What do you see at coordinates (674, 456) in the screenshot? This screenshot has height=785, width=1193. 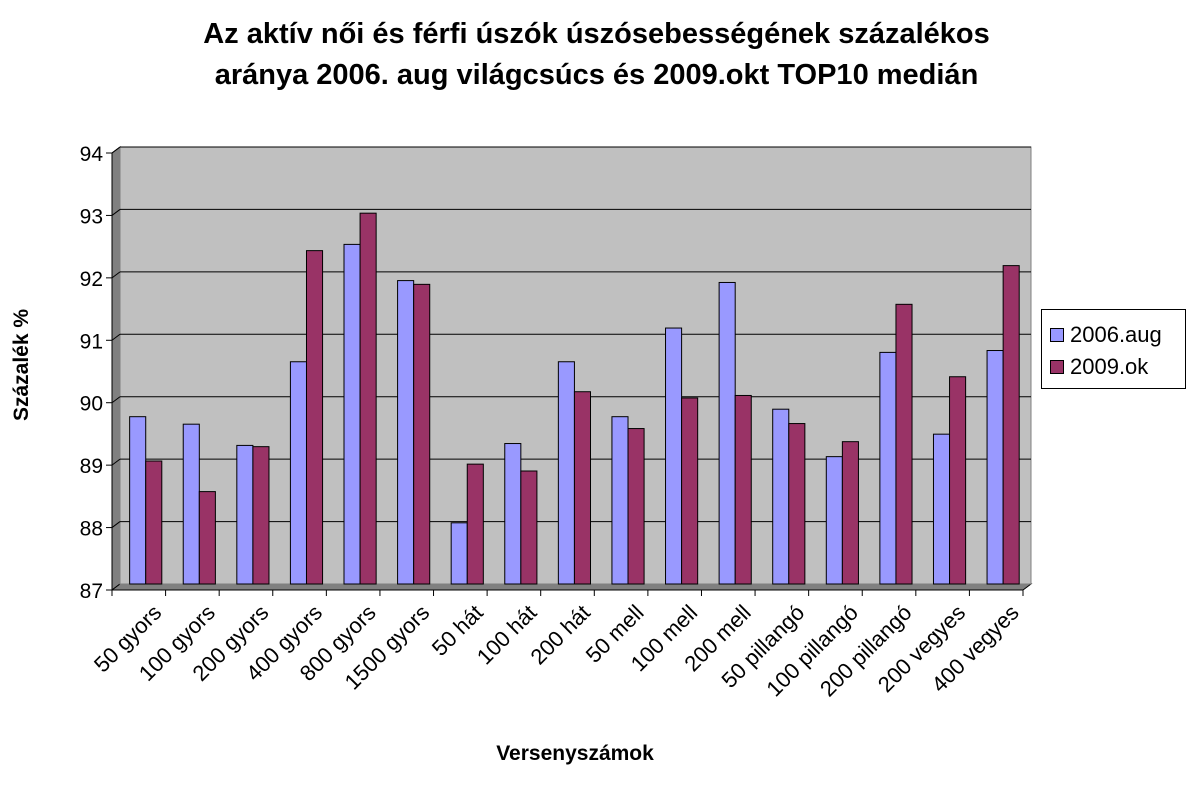 I see `bar-series-1-100-mell` at bounding box center [674, 456].